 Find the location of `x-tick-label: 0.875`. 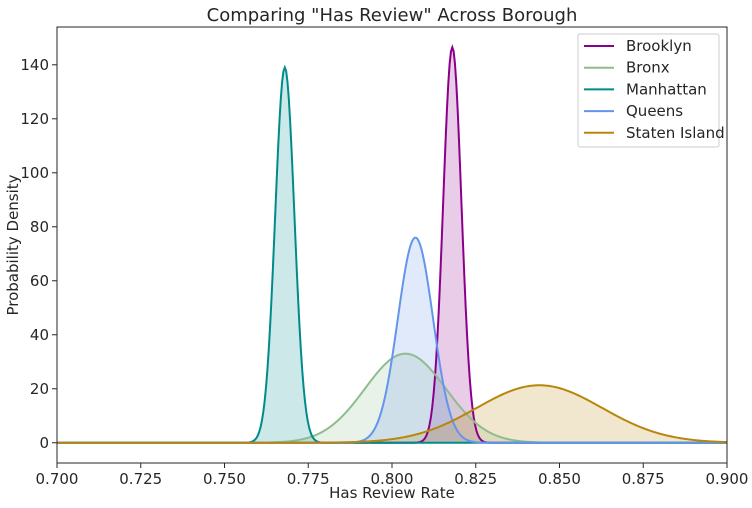

x-tick-label: 0.875 is located at coordinates (643, 479).